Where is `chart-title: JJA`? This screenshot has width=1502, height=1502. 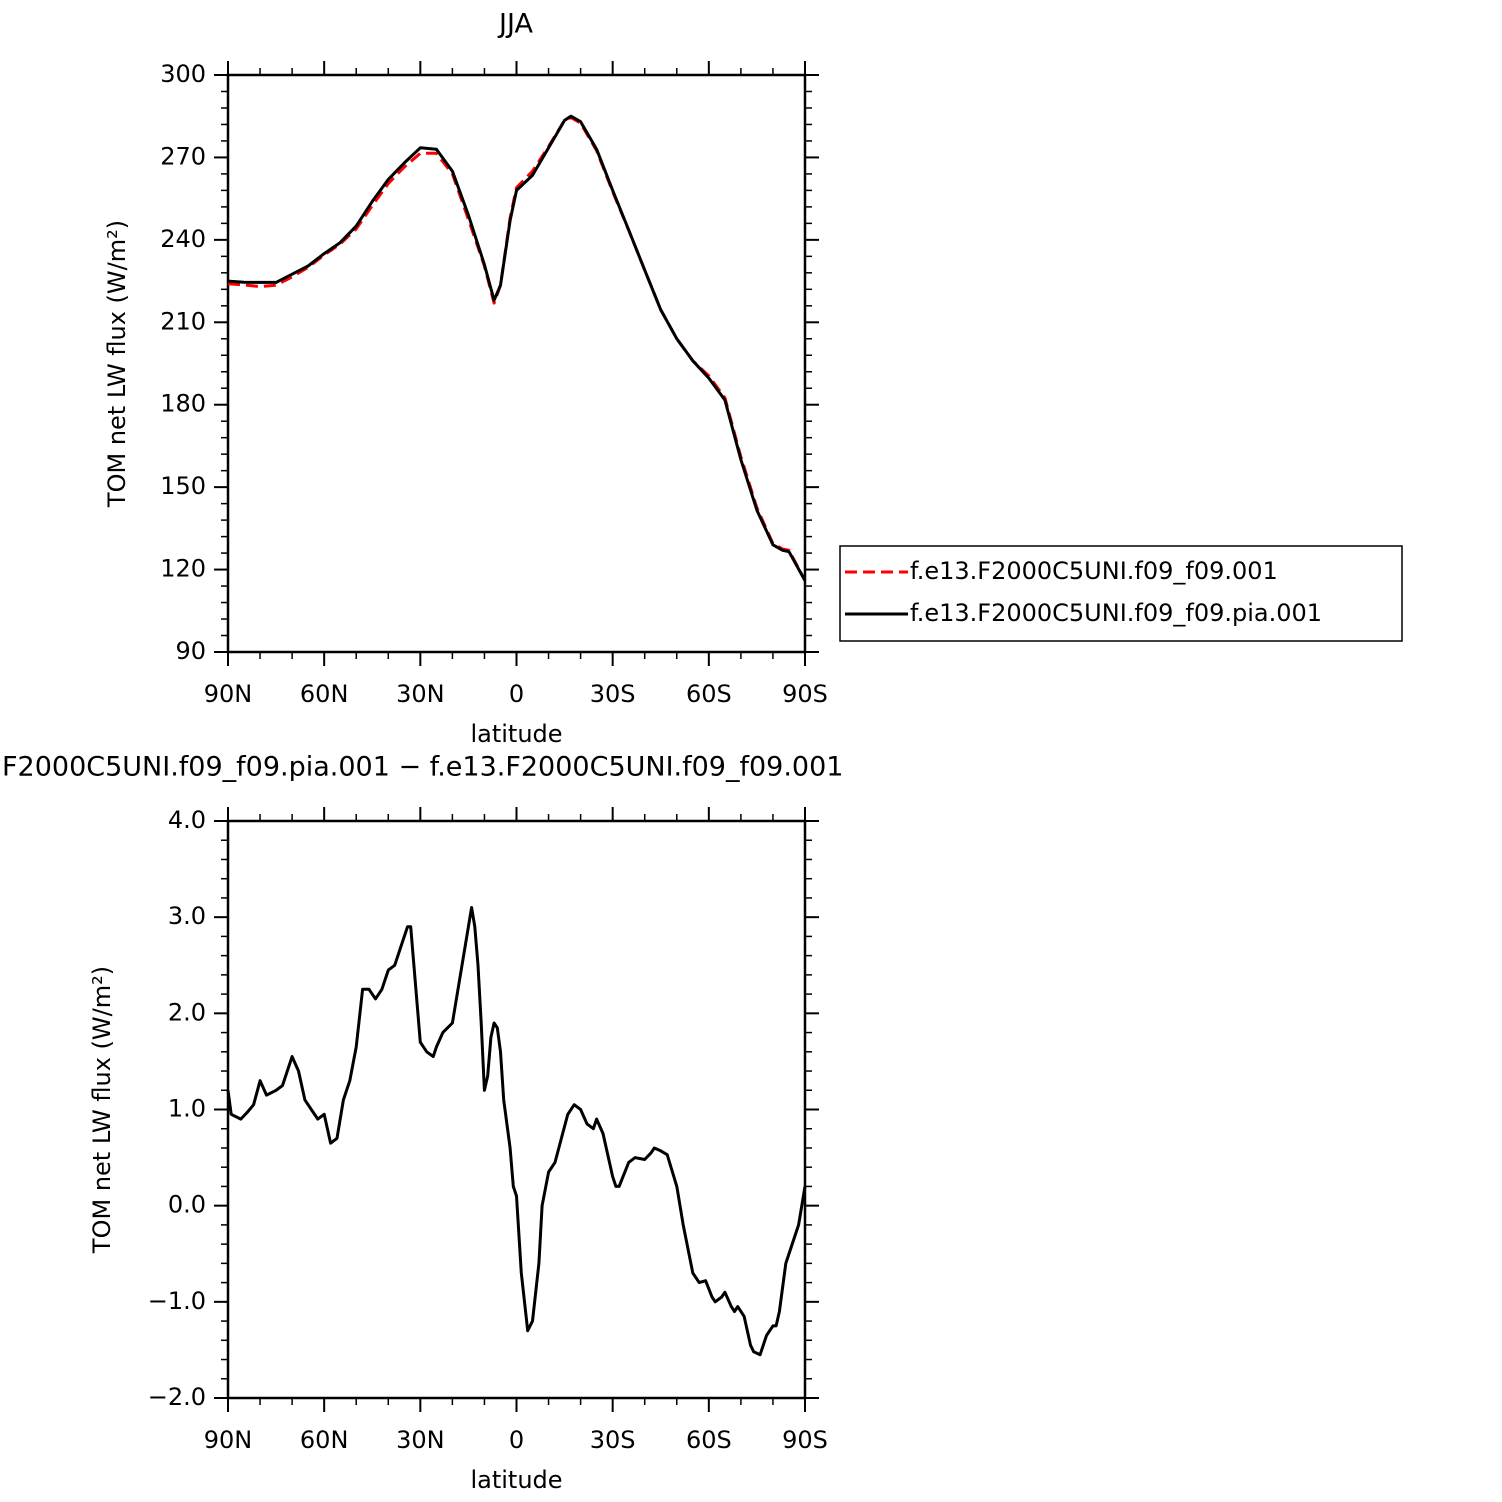
chart-title: JJA is located at coordinates (515, 24).